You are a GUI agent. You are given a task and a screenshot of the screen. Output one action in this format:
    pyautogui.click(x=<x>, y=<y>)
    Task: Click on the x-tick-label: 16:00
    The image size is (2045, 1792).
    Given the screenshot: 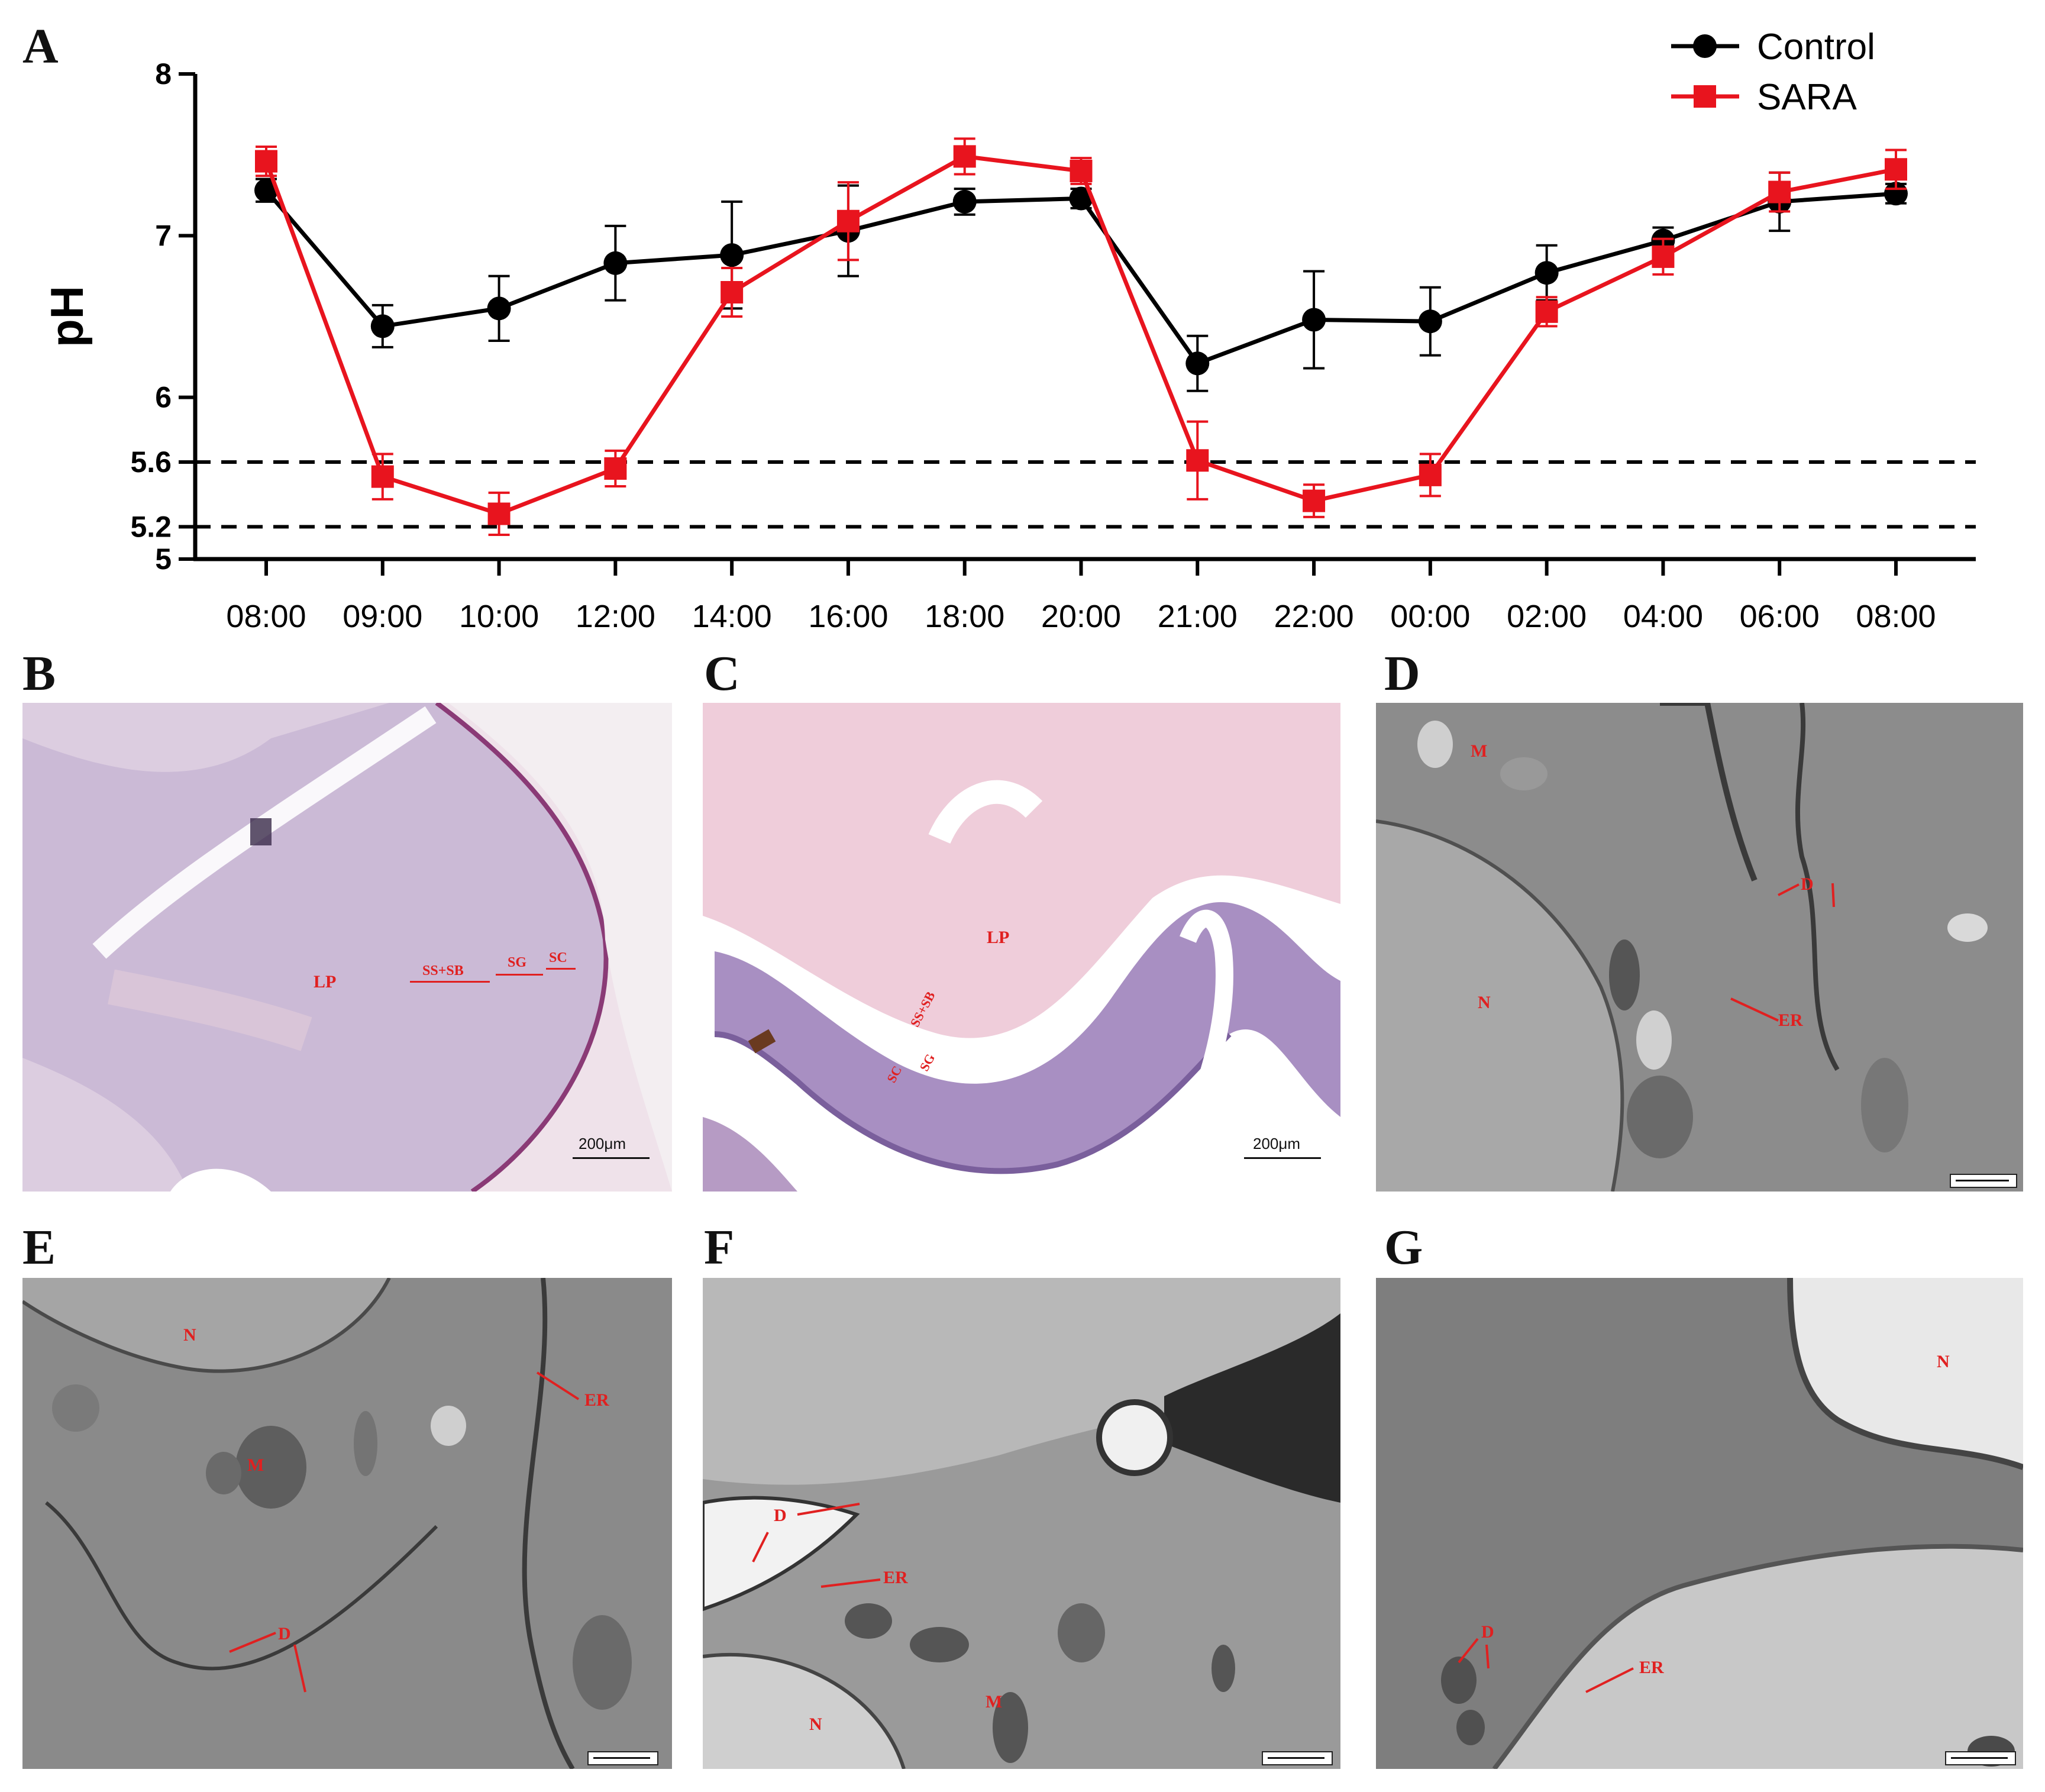 What is the action you would take?
    pyautogui.click(x=848, y=616)
    